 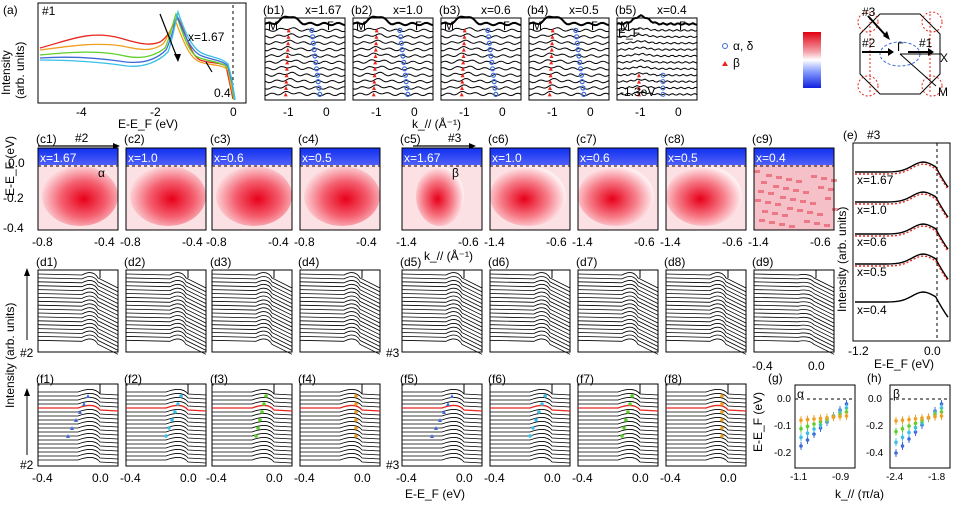 What do you see at coordinates (586, 262) in the screenshot?
I see `panel-d-label: (d7)` at bounding box center [586, 262].